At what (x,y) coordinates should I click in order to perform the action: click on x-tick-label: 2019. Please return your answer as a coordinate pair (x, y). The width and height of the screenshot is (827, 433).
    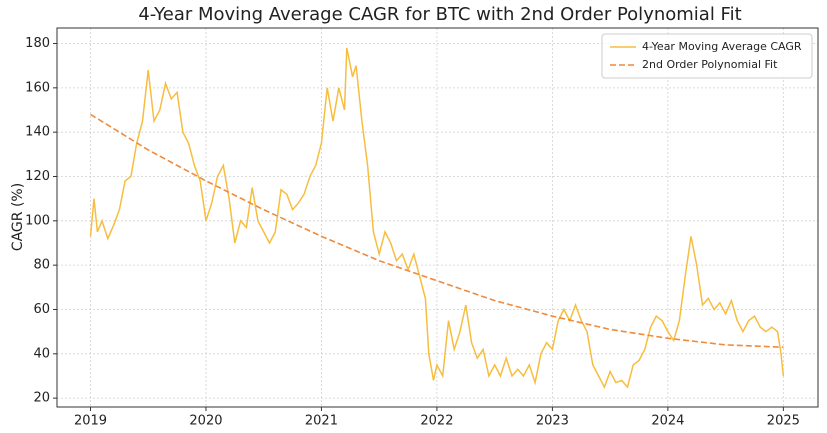
    Looking at the image, I should click on (90, 421).